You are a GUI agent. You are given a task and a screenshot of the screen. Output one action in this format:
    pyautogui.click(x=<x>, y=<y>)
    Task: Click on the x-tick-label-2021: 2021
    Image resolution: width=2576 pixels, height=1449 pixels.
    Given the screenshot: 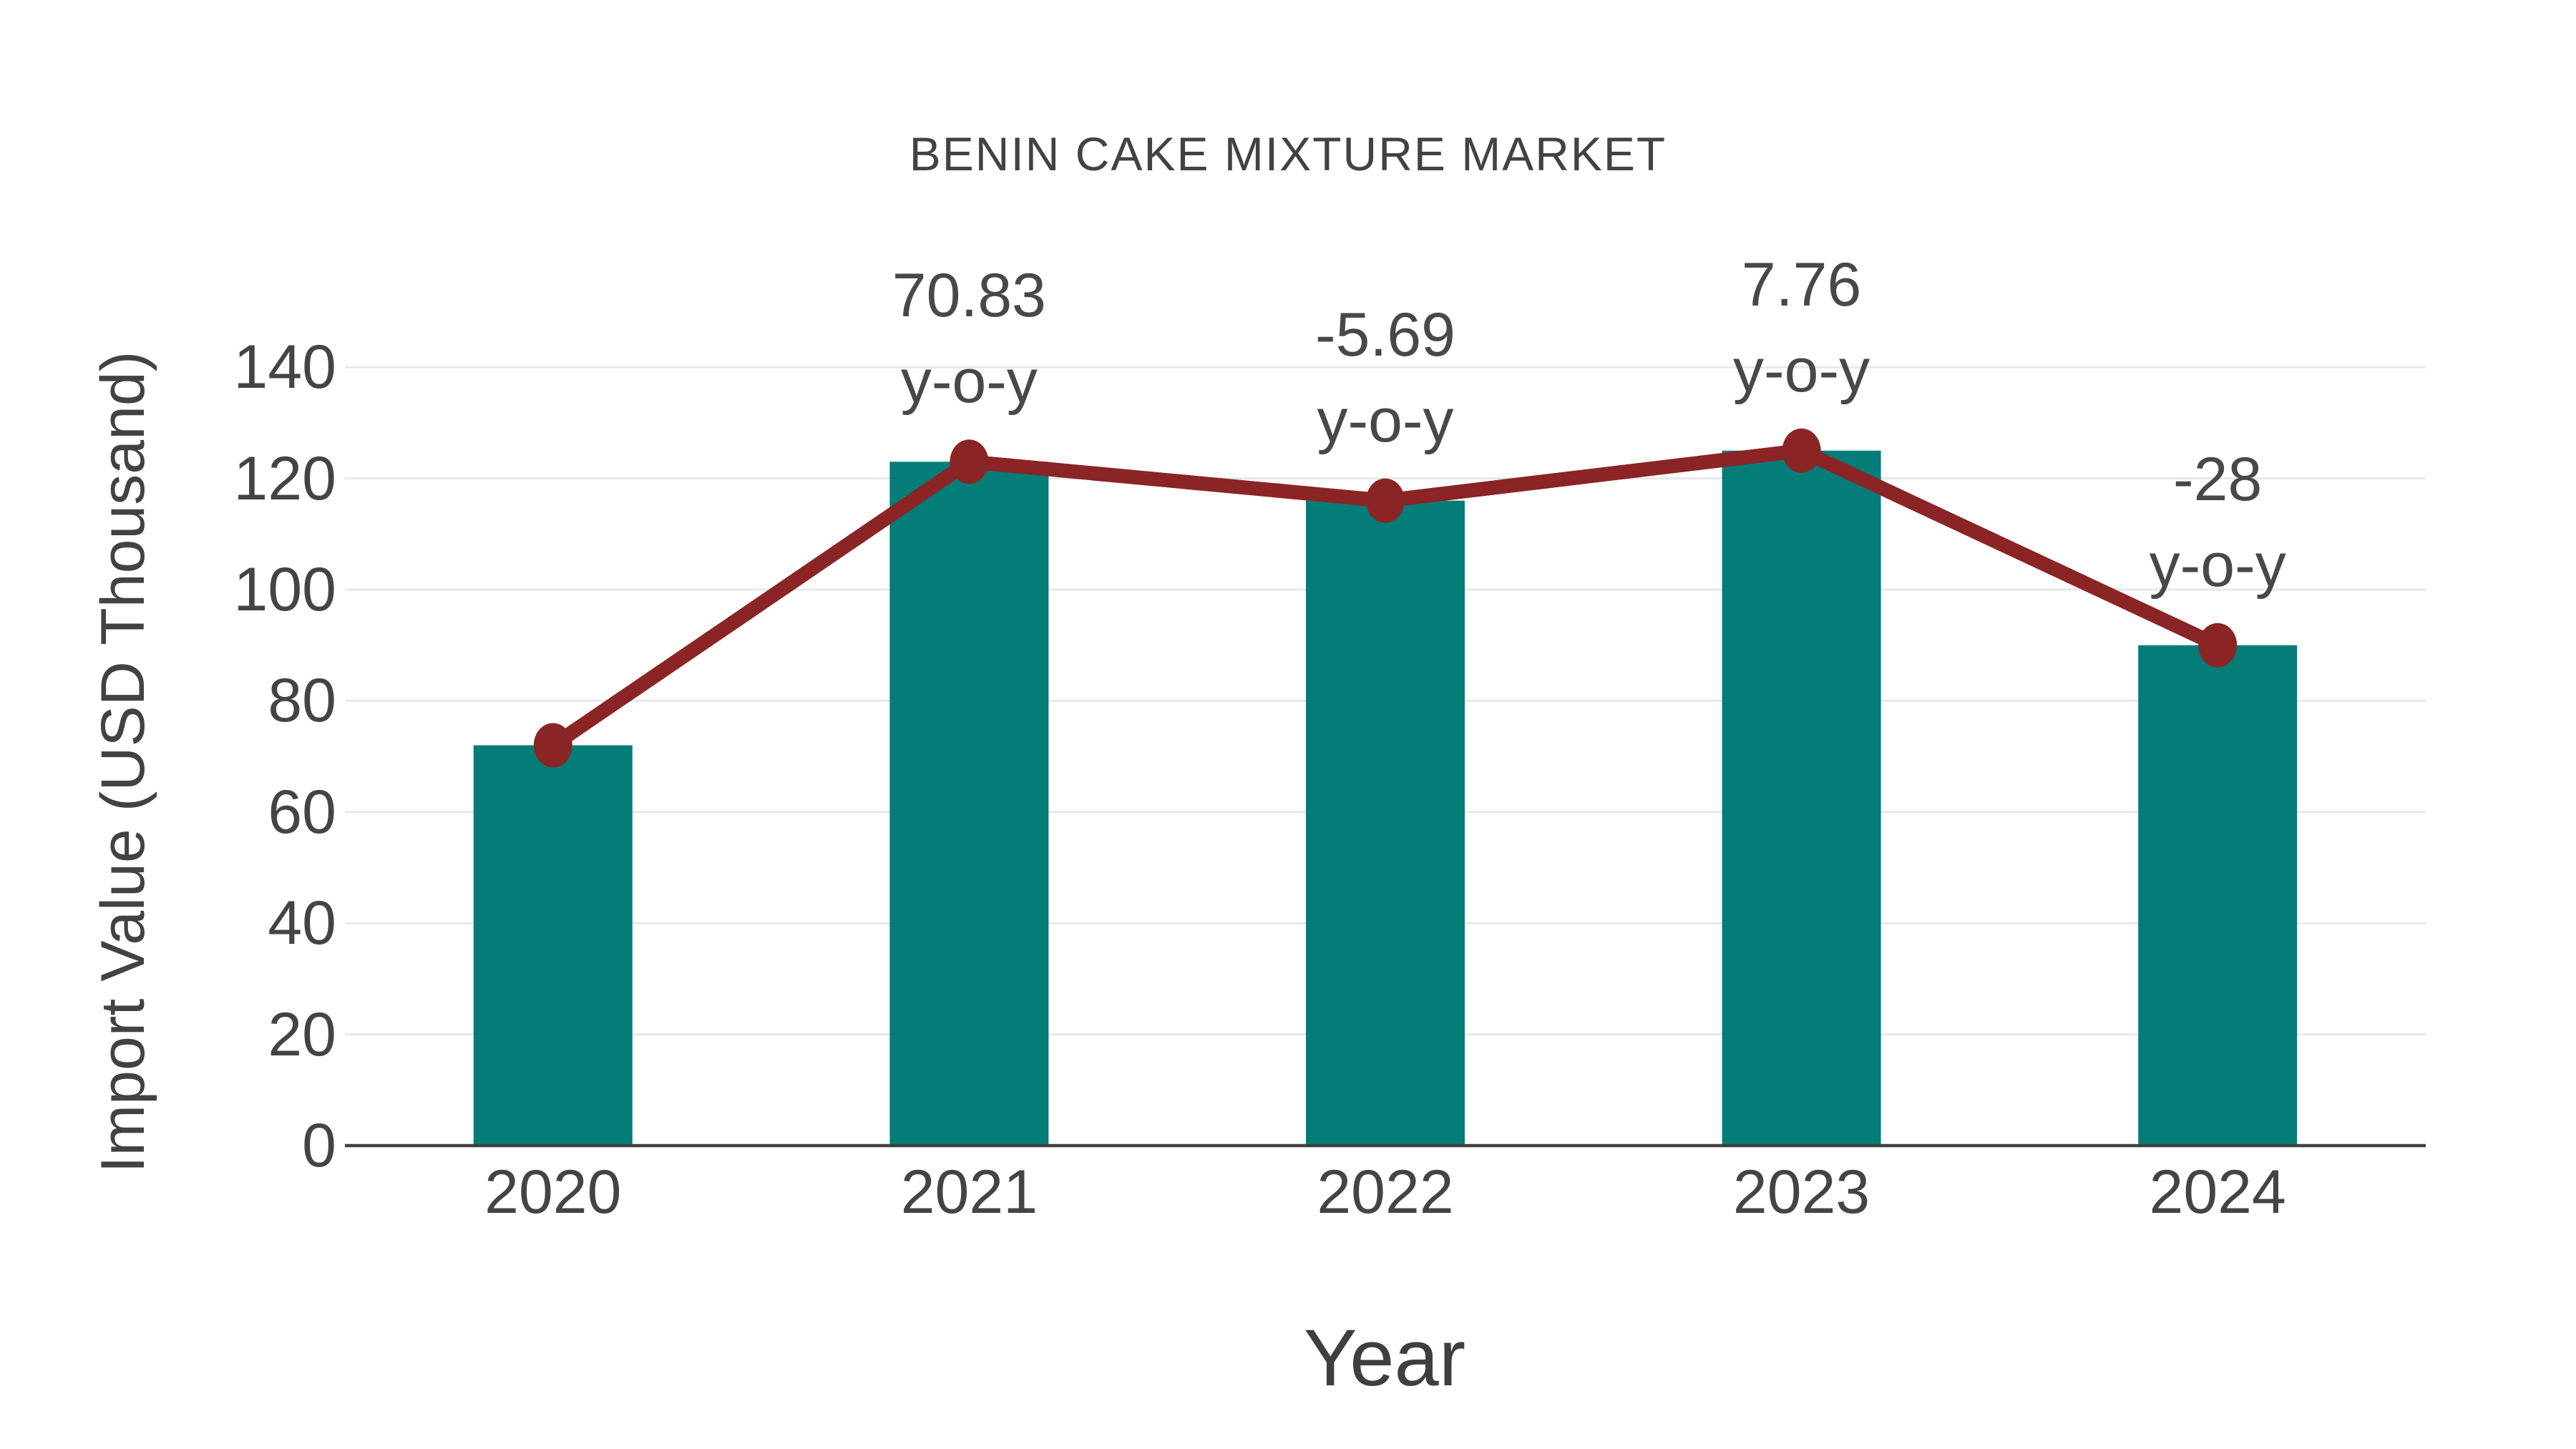 What is the action you would take?
    pyautogui.click(x=969, y=1192)
    